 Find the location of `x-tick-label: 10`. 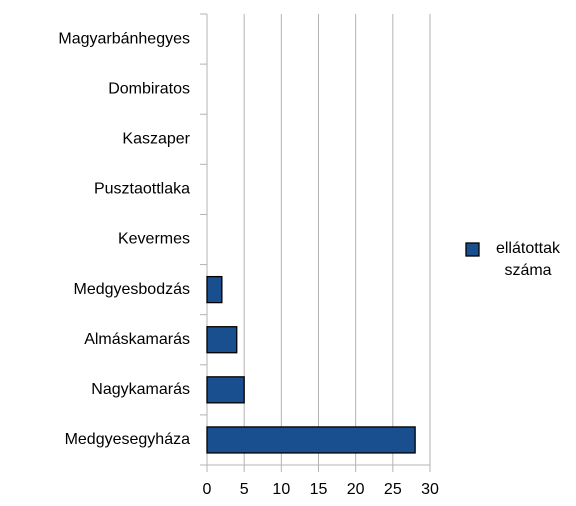

x-tick-label: 10 is located at coordinates (281, 489).